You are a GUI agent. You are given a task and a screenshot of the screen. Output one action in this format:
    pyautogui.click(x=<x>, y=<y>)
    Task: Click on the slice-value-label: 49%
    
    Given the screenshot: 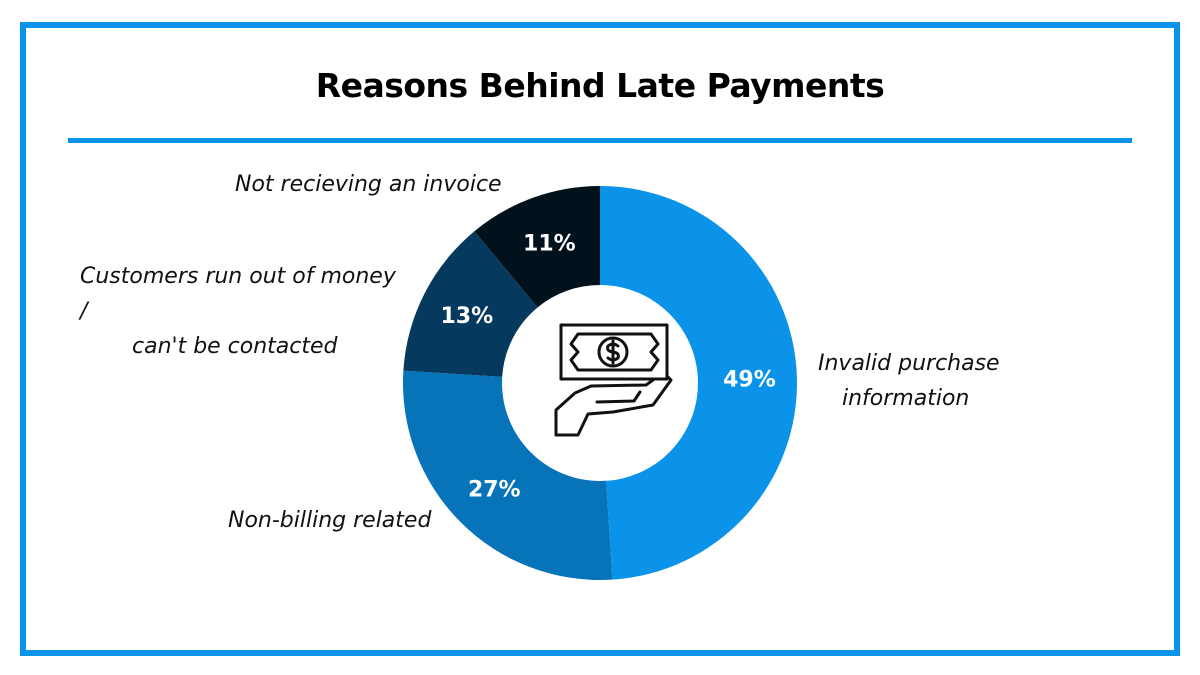 What is the action you would take?
    pyautogui.click(x=749, y=379)
    